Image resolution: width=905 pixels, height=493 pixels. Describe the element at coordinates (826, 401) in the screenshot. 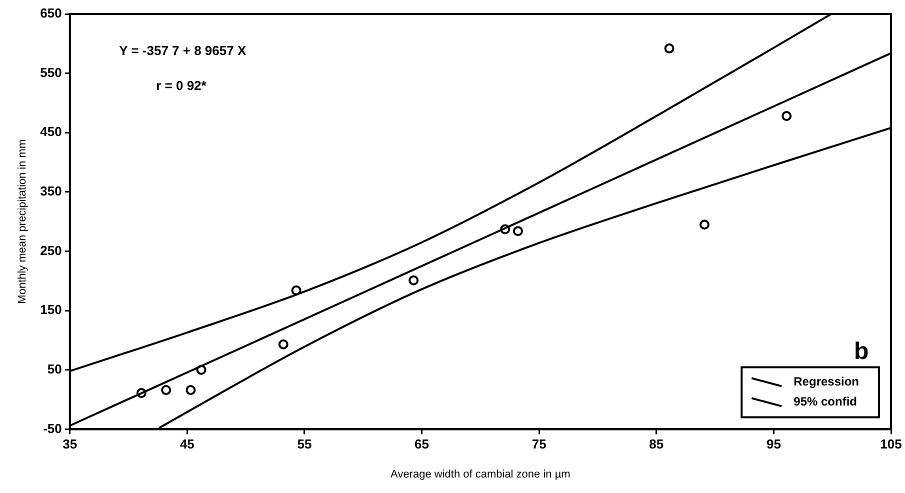

I see `legend-label: 95% confid` at that location.